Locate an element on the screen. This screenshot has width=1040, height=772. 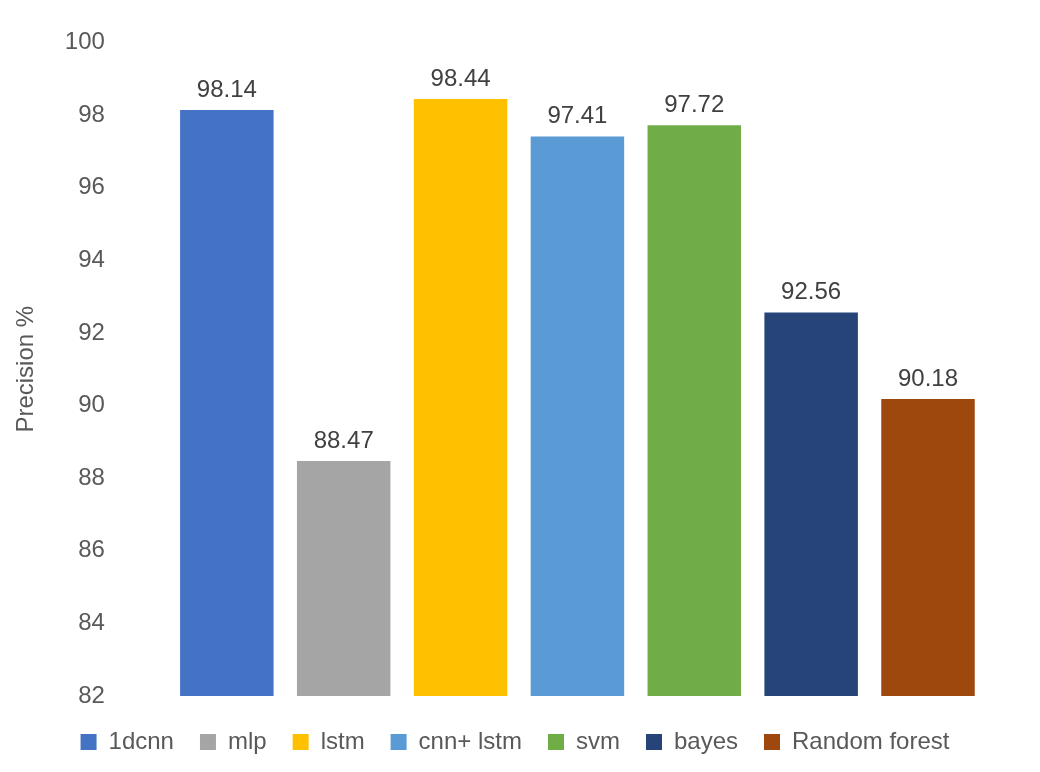
data-label: 88.47 is located at coordinates (343, 439).